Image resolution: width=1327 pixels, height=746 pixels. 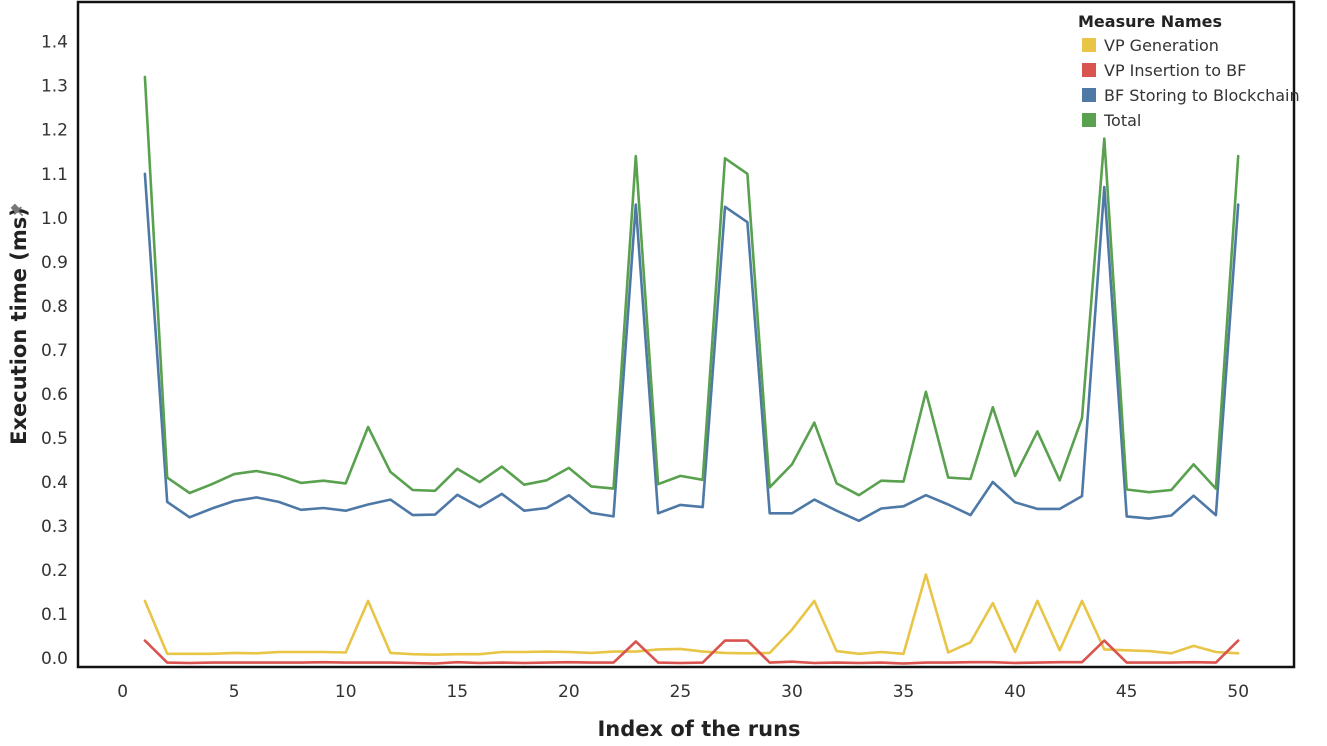 What do you see at coordinates (1238, 692) in the screenshot?
I see `x-tick-label: 50` at bounding box center [1238, 692].